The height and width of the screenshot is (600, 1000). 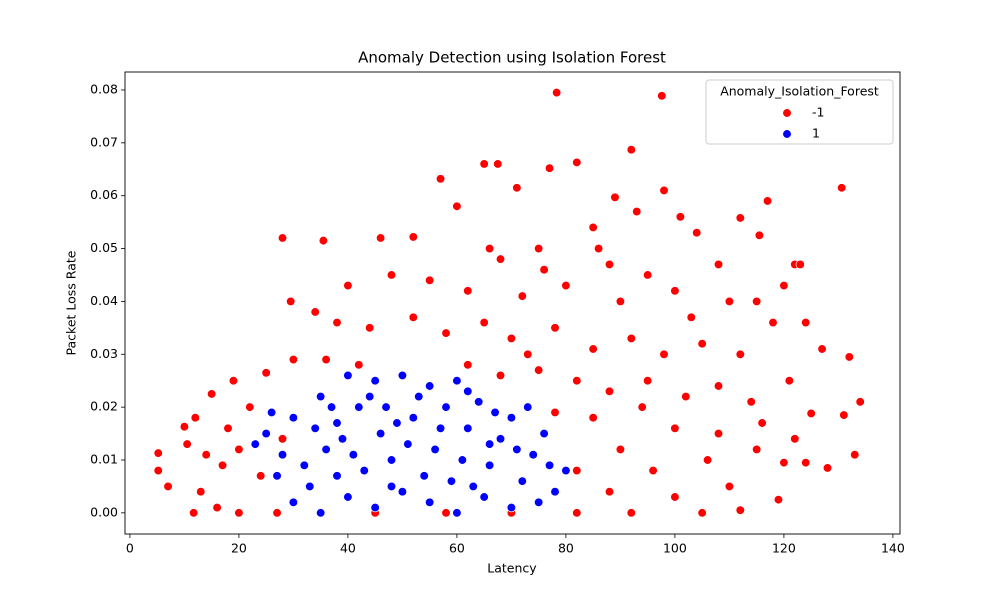 I want to click on legend: Anomaly_Isolation_Forest -1 1, so click(x=799, y=112).